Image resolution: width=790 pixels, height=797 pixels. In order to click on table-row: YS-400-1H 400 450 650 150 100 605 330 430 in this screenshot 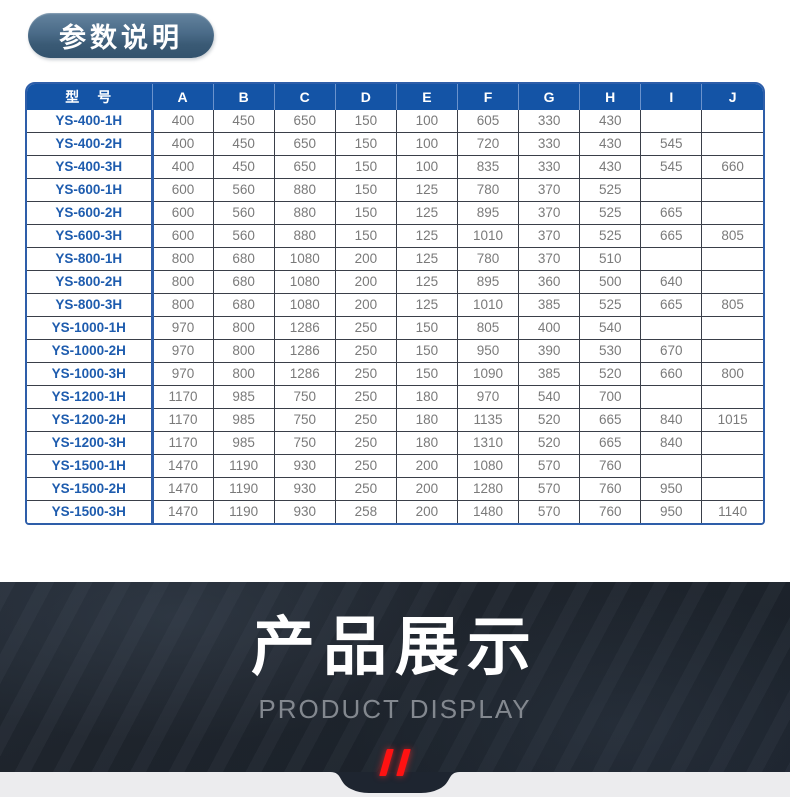, I will do `click(395, 121)`.